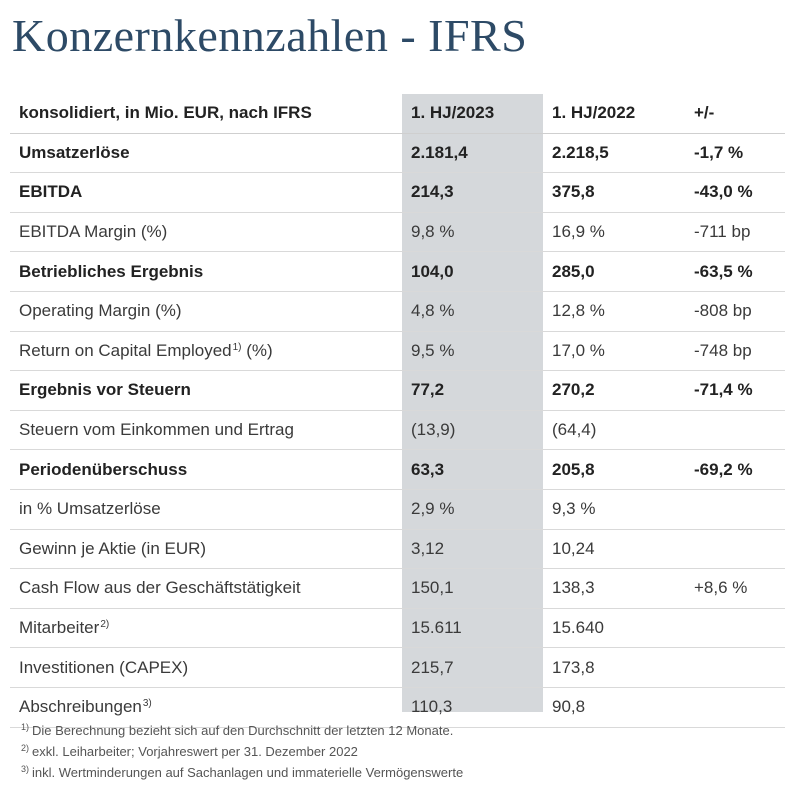 This screenshot has height=795, width=800. Describe the element at coordinates (100, 311) in the screenshot. I see `row-label-text: Operating Margin (%)` at that location.